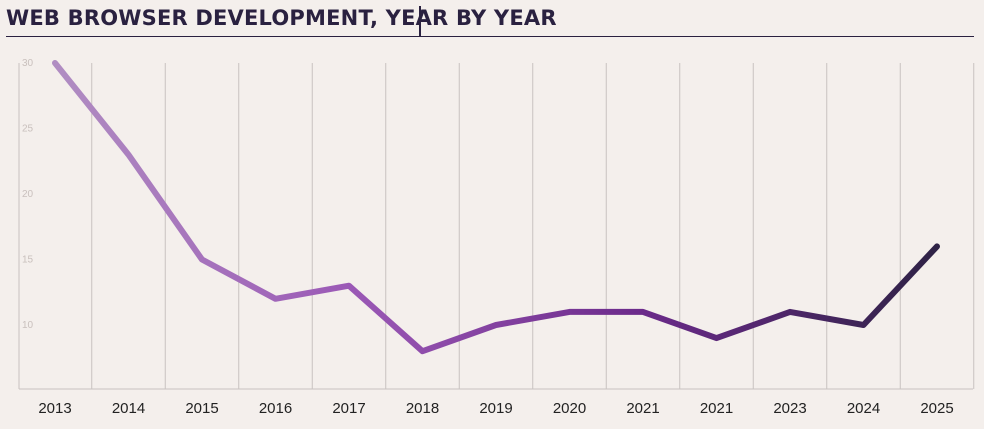 This screenshot has width=984, height=429. Describe the element at coordinates (569, 408) in the screenshot. I see `x-tick-label: 2020` at that location.